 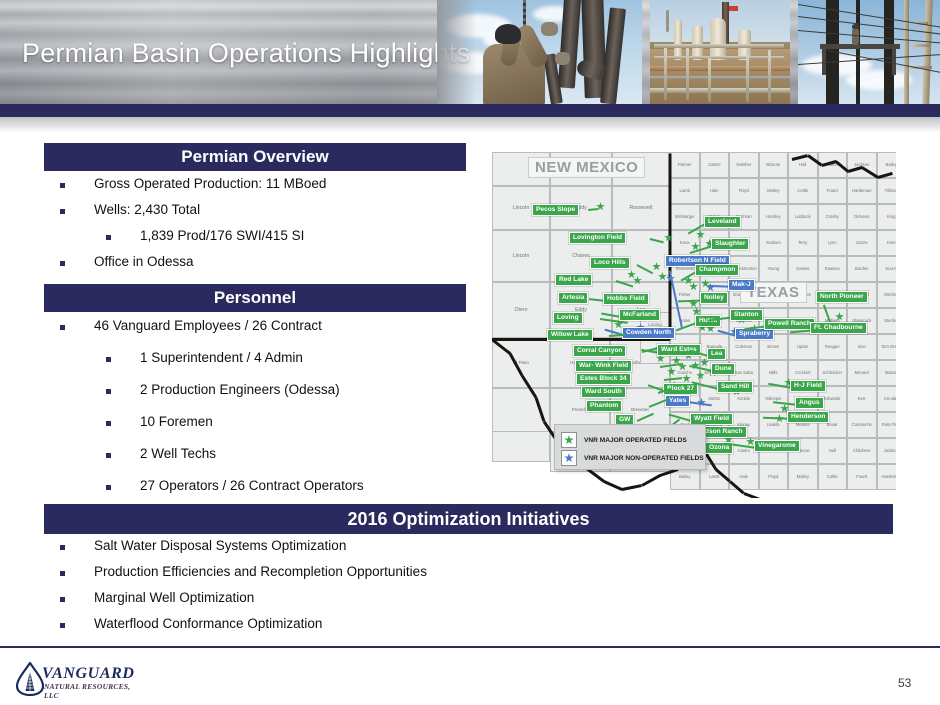 I want to click on county-label: El Paso, so click(x=521, y=362).